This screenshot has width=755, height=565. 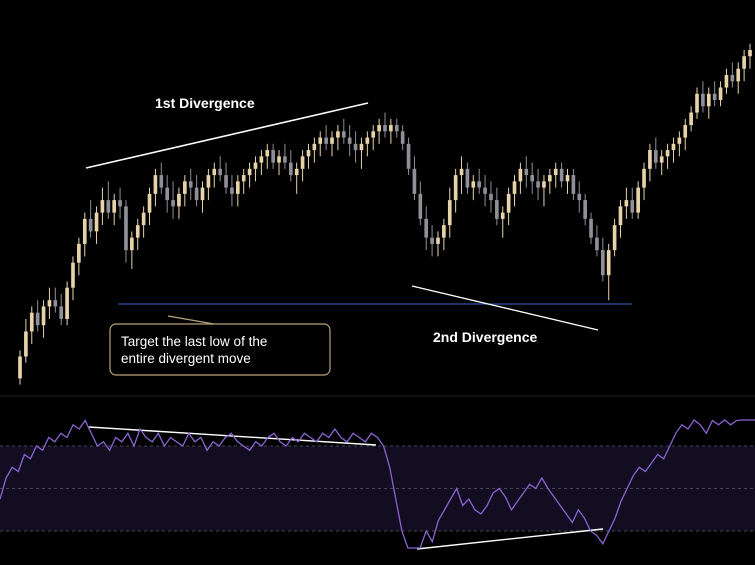 What do you see at coordinates (194, 341) in the screenshot?
I see `callout-line-1: Target the last low of the` at bounding box center [194, 341].